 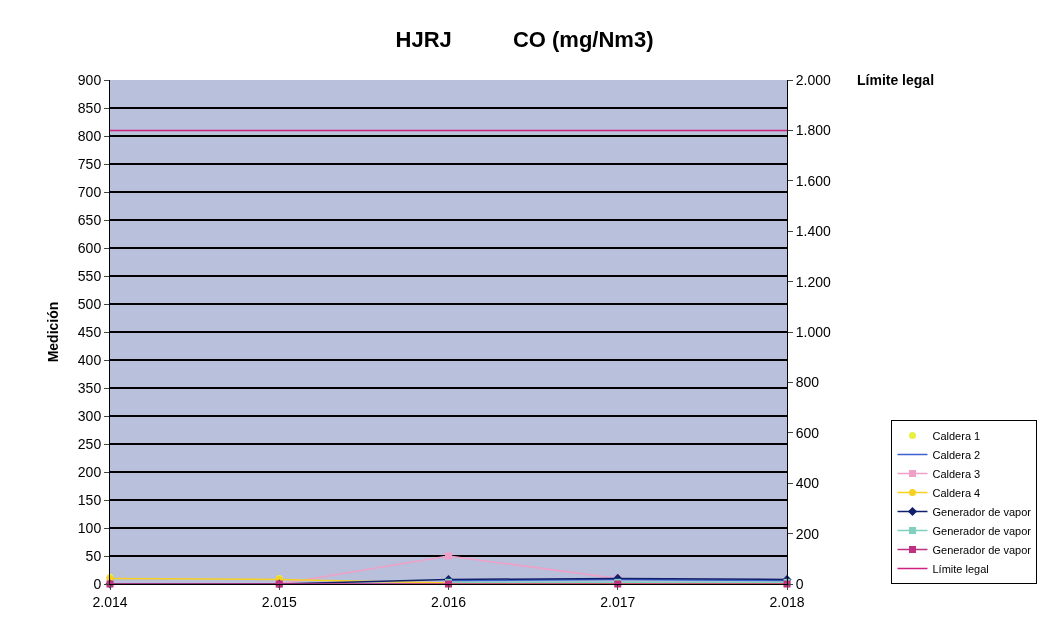 I want to click on x-tick-label: 2.018, so click(x=787, y=601).